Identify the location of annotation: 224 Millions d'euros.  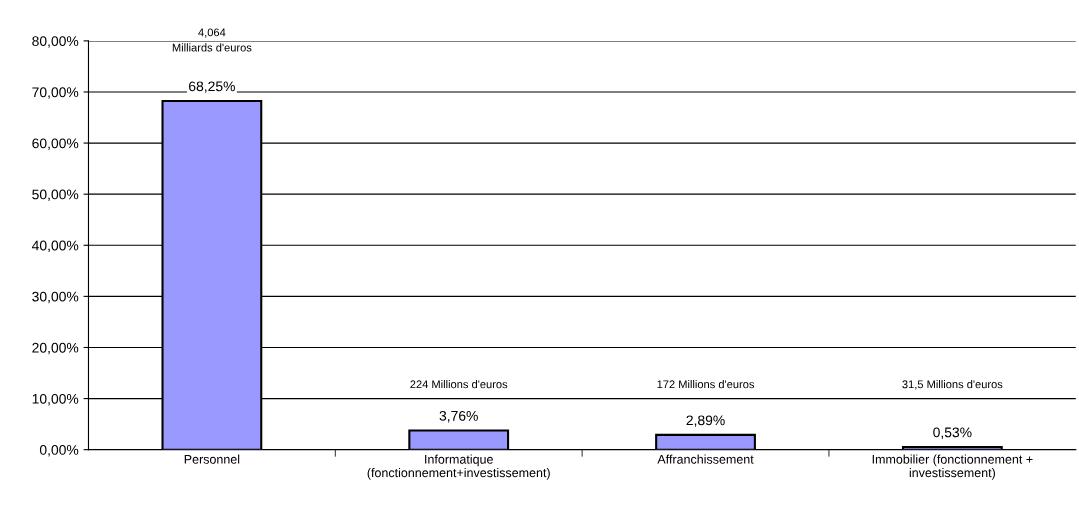
(459, 384).